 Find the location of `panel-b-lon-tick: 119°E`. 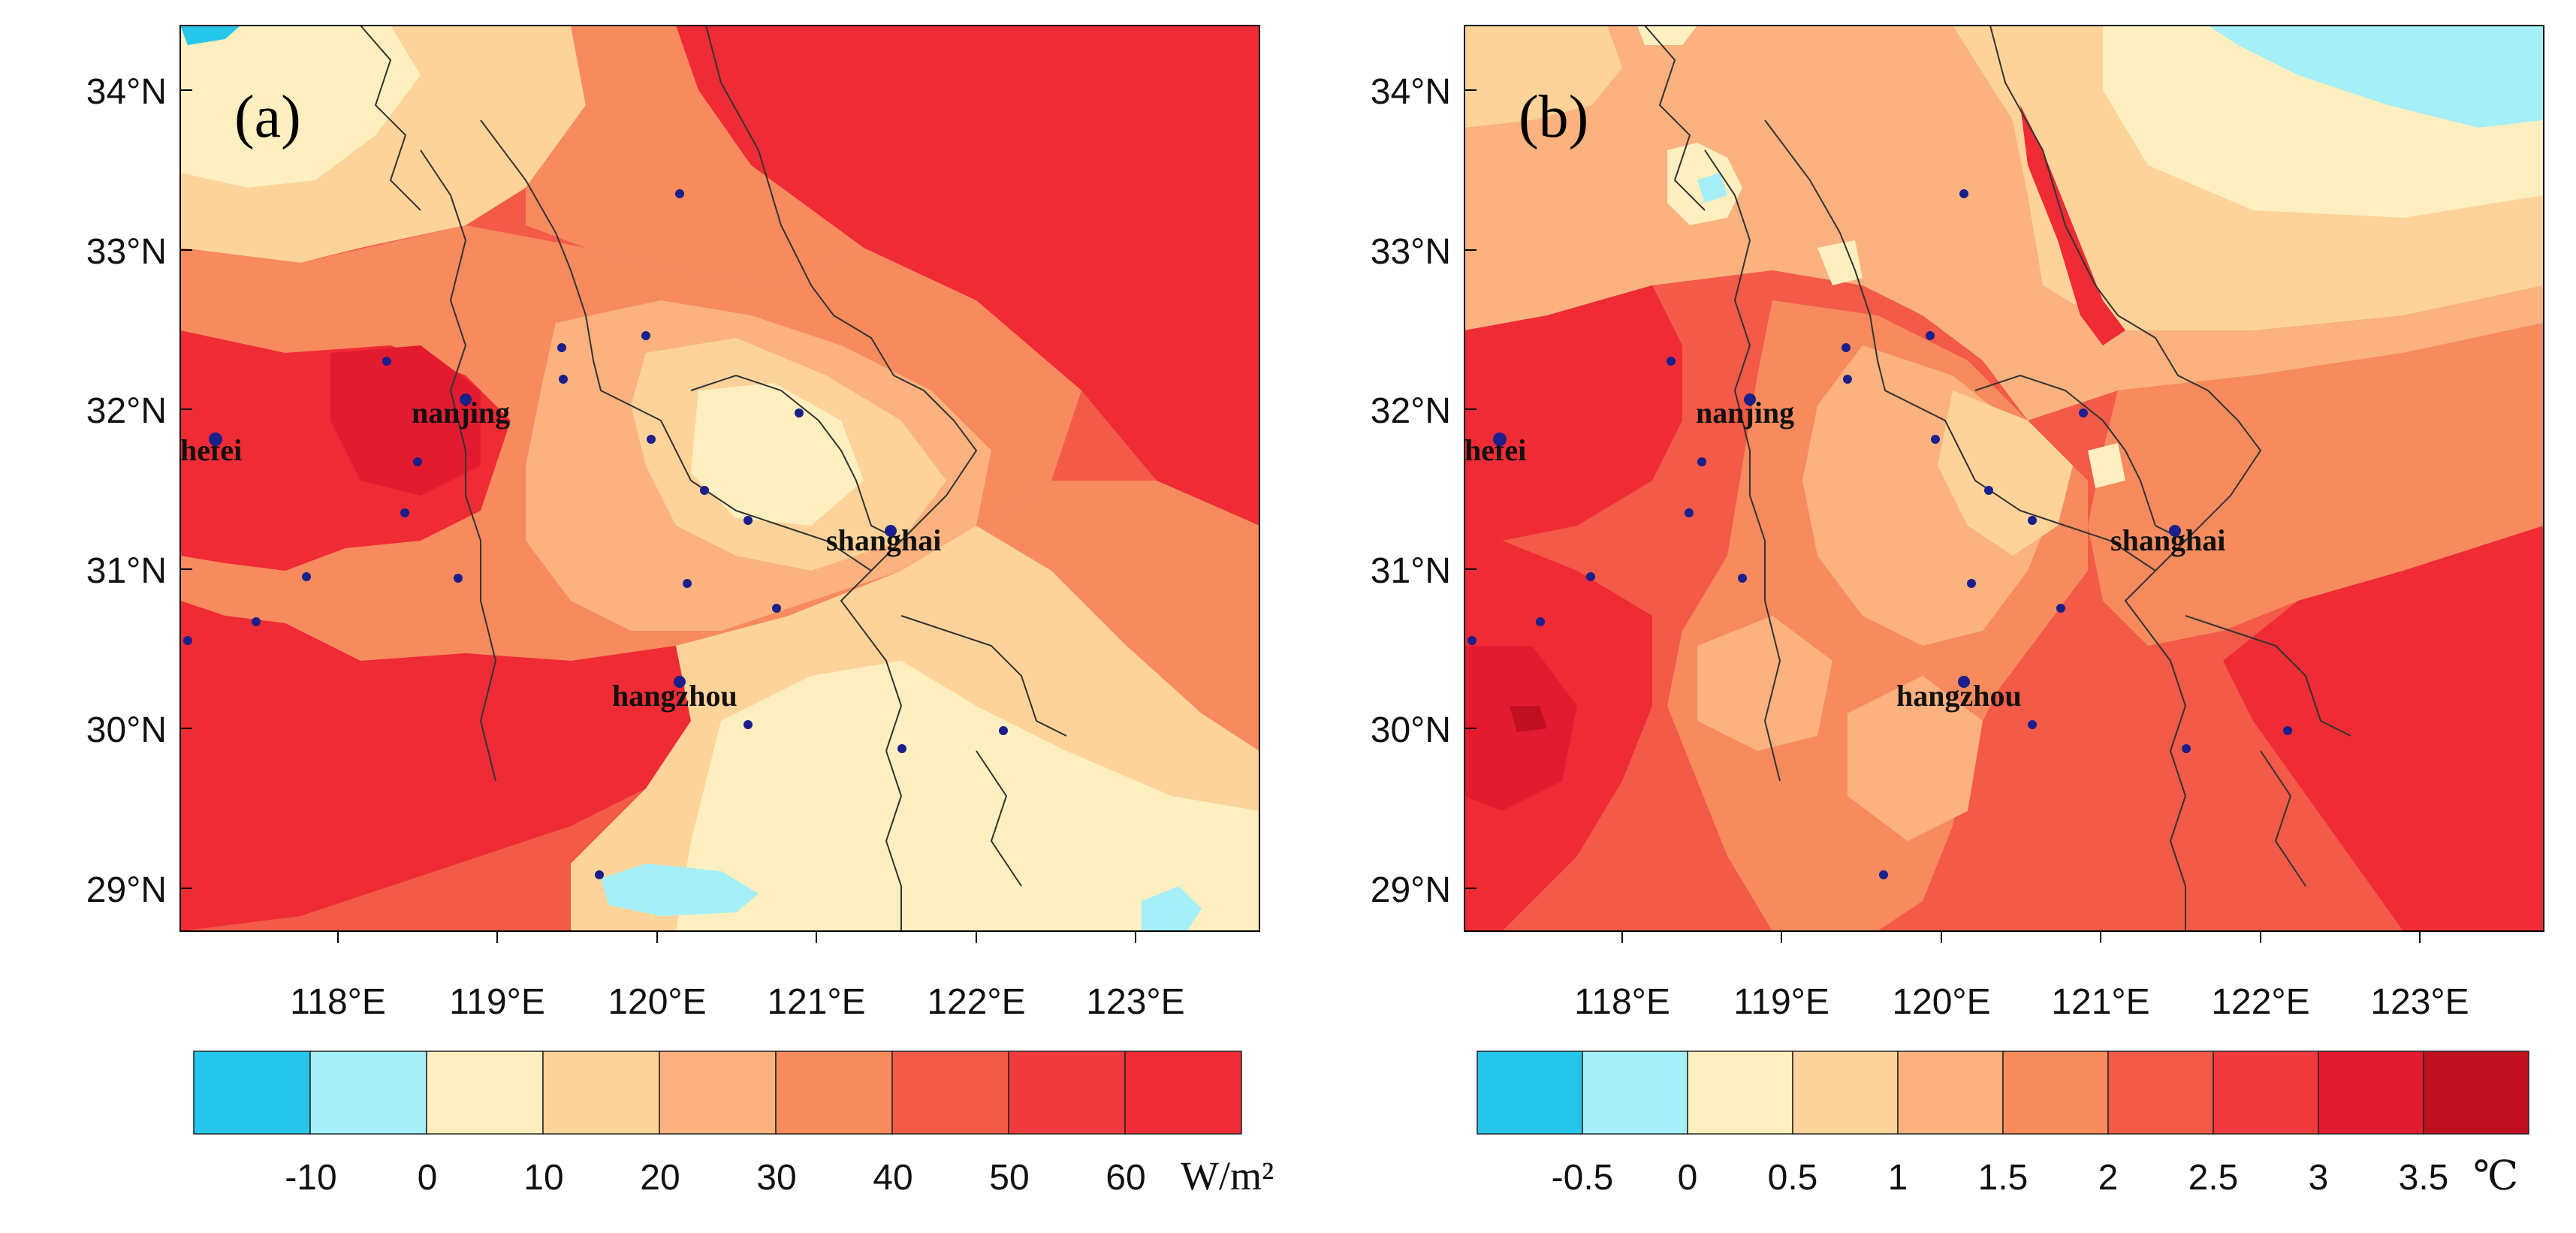

panel-b-lon-tick: 119°E is located at coordinates (1781, 1002).